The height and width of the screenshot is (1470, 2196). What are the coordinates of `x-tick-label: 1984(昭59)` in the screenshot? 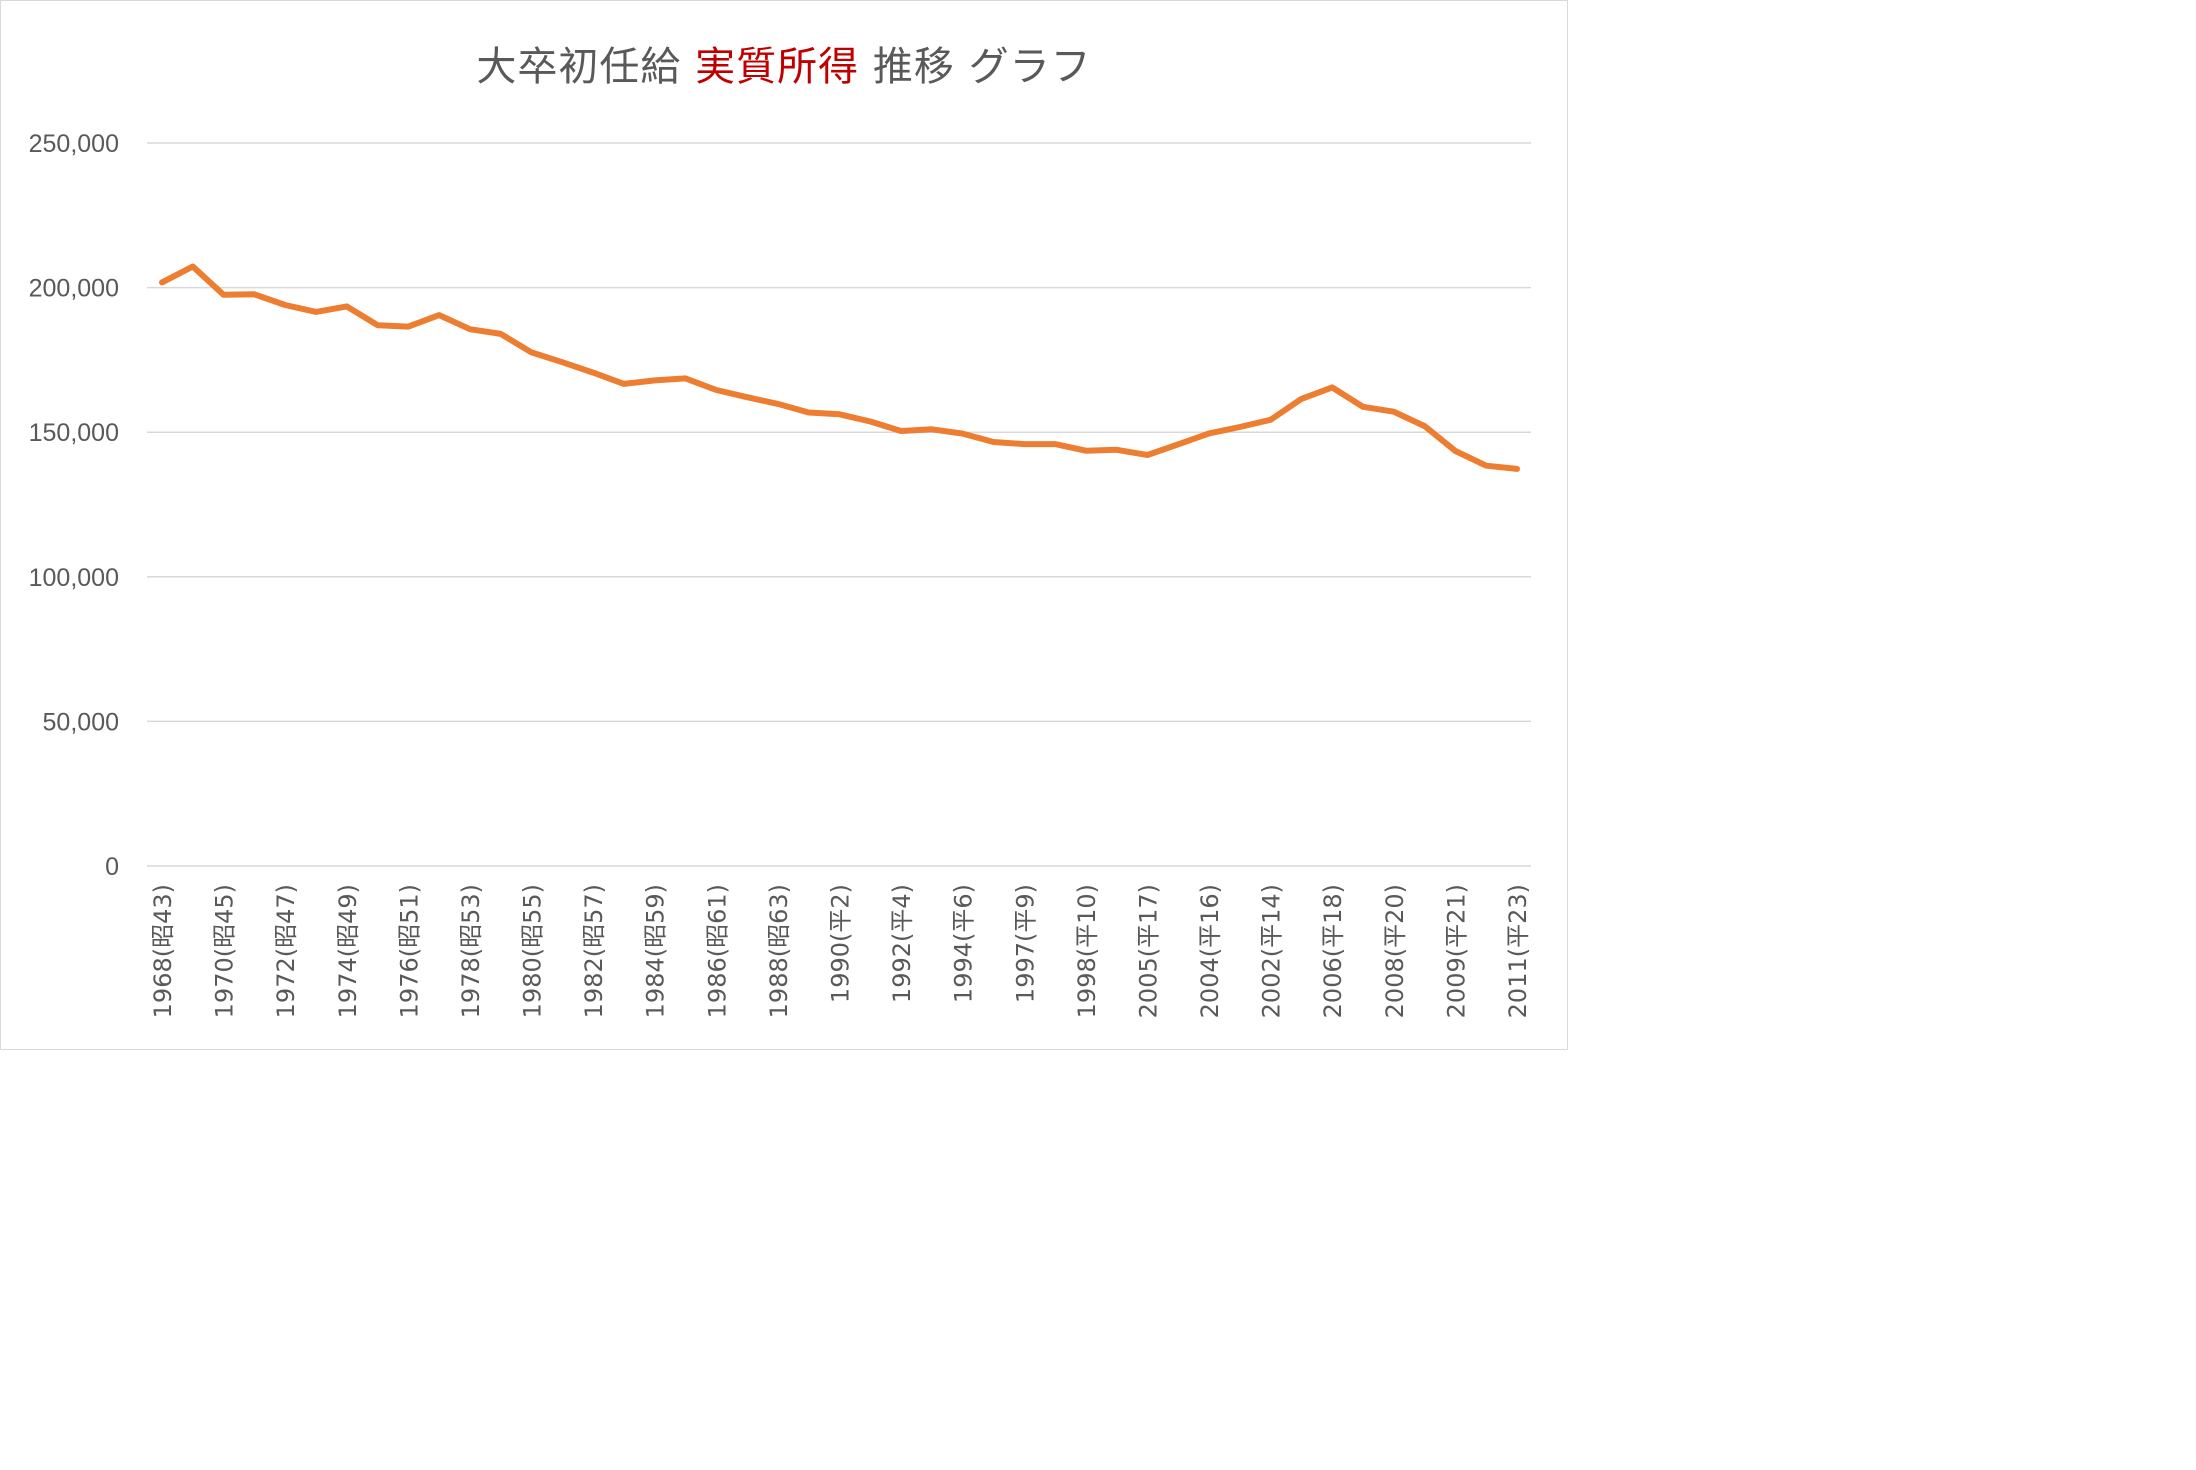 It's located at (656, 951).